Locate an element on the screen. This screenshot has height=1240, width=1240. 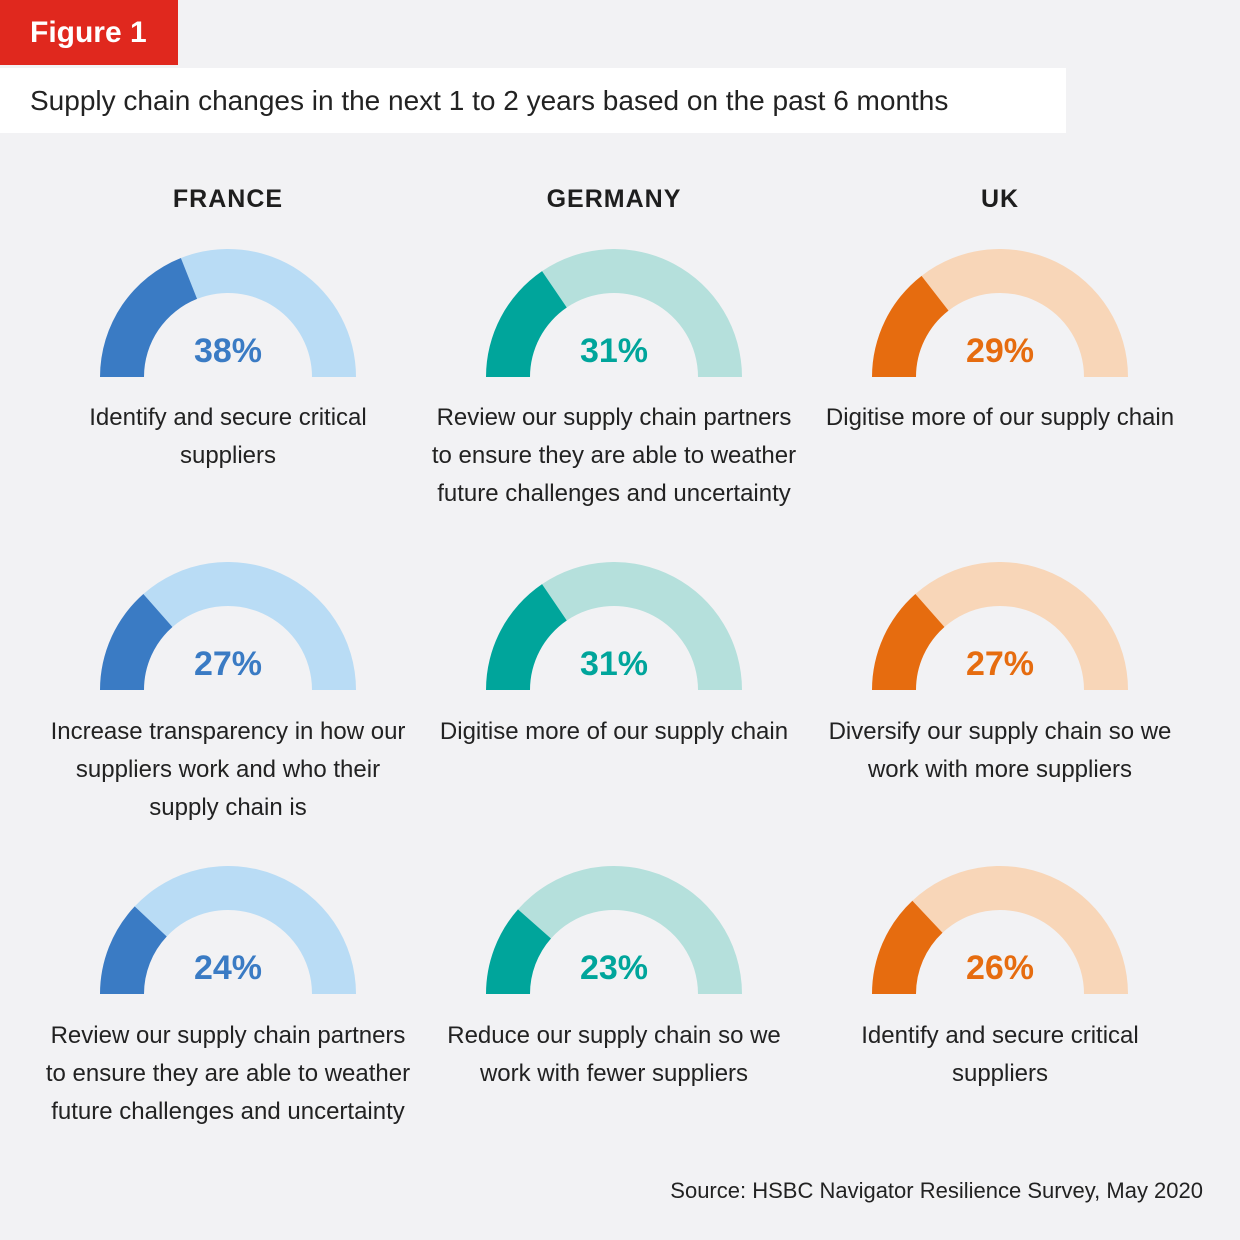
figure-badge: Figure 1 is located at coordinates (89, 32).